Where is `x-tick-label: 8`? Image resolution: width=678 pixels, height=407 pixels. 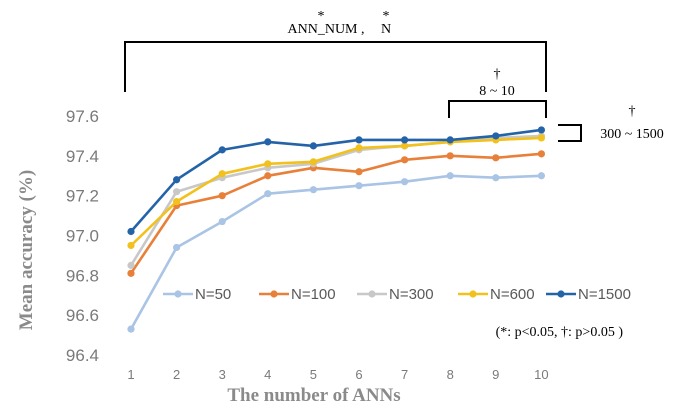 x-tick-label: 8 is located at coordinates (450, 374).